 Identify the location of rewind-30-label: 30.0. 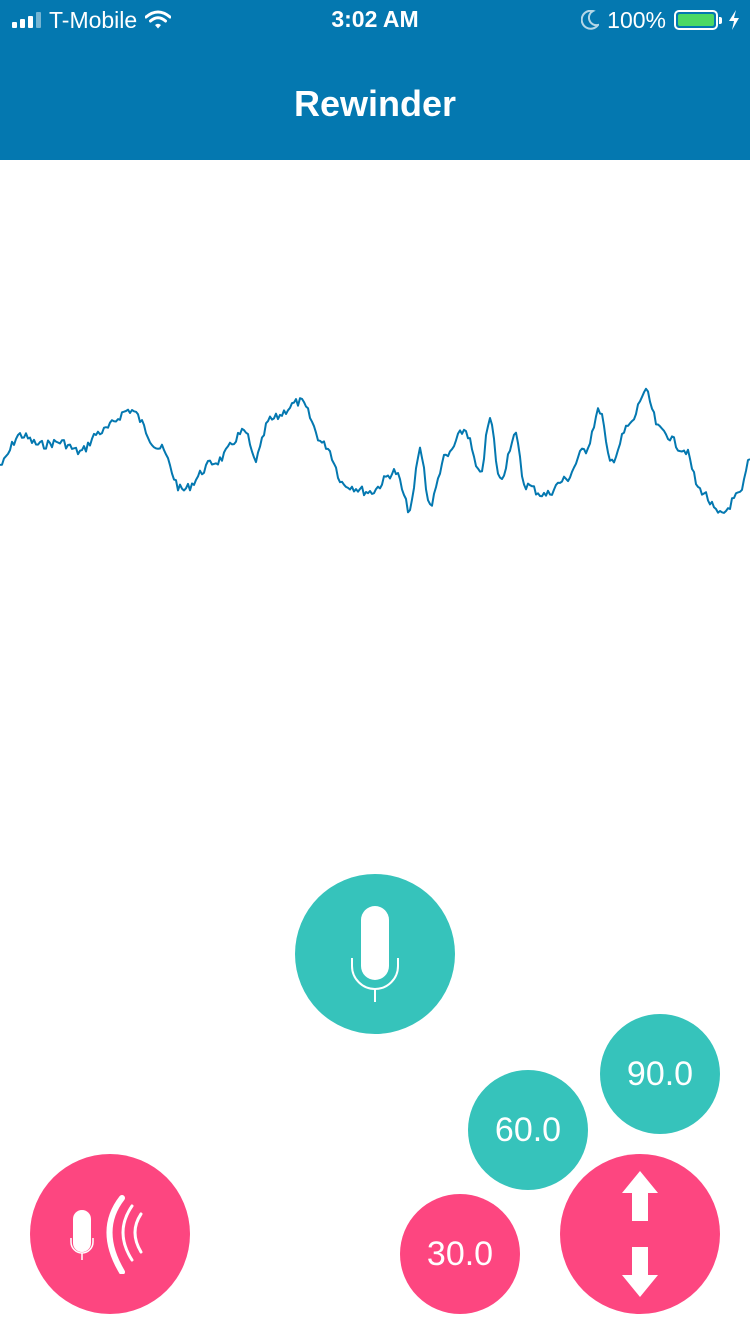
(460, 1253).